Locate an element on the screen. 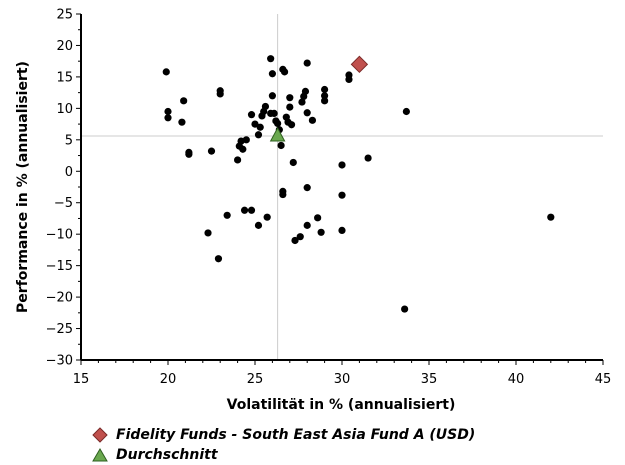 This screenshot has width=625, height=465. legend-label-average: Durchschnitt is located at coordinates (167, 455).